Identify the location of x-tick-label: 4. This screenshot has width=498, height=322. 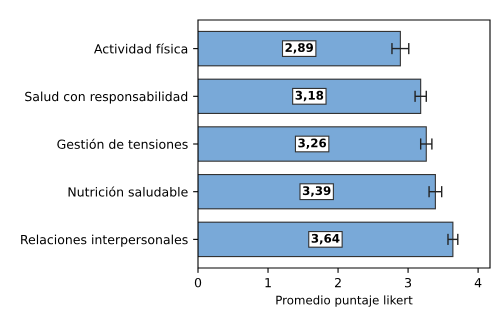
(478, 283).